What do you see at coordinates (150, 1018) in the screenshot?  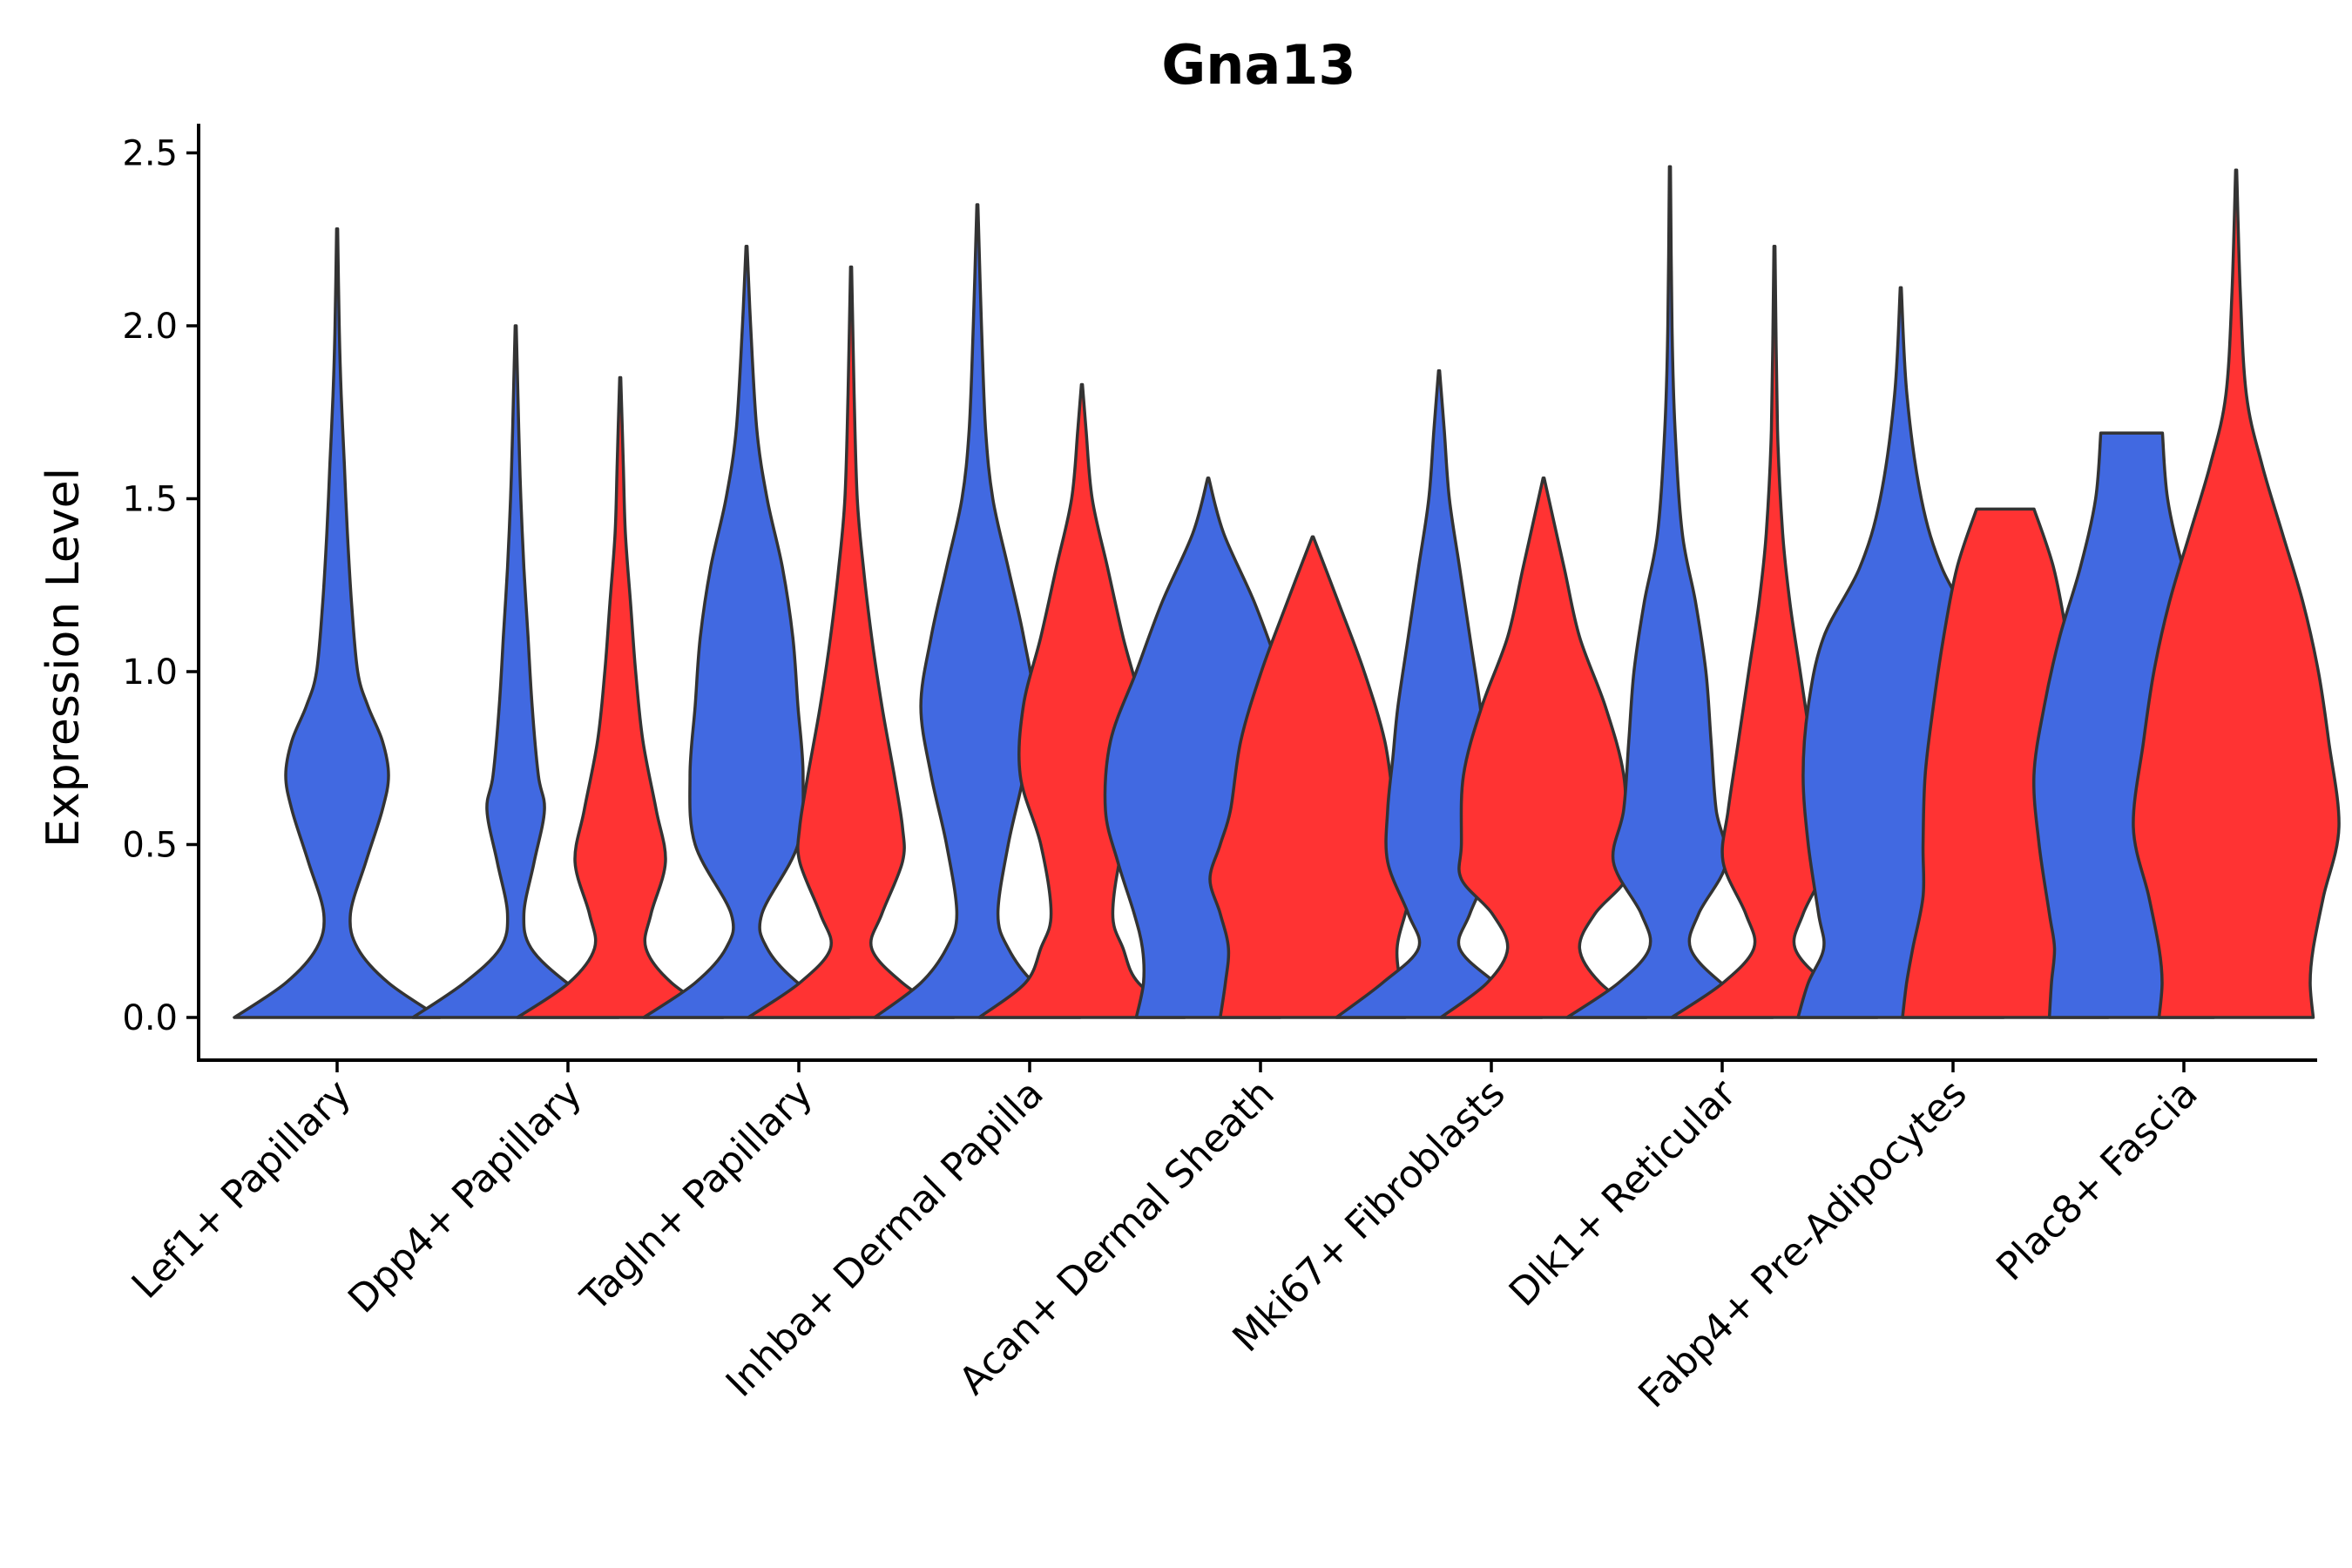 I see `y-tick-label: 0.0` at bounding box center [150, 1018].